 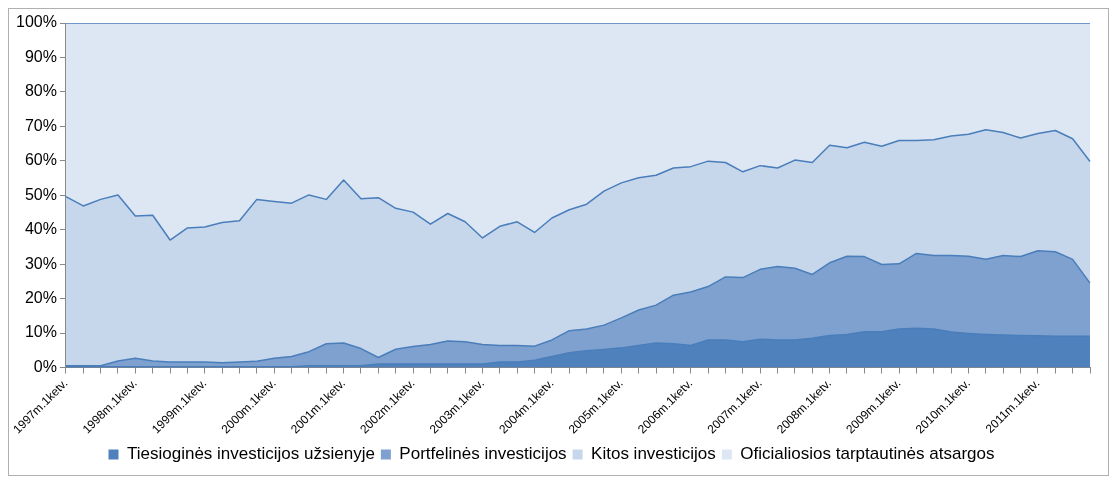 I want to click on legend-label: Portfelinės investicijos, so click(x=483, y=454).